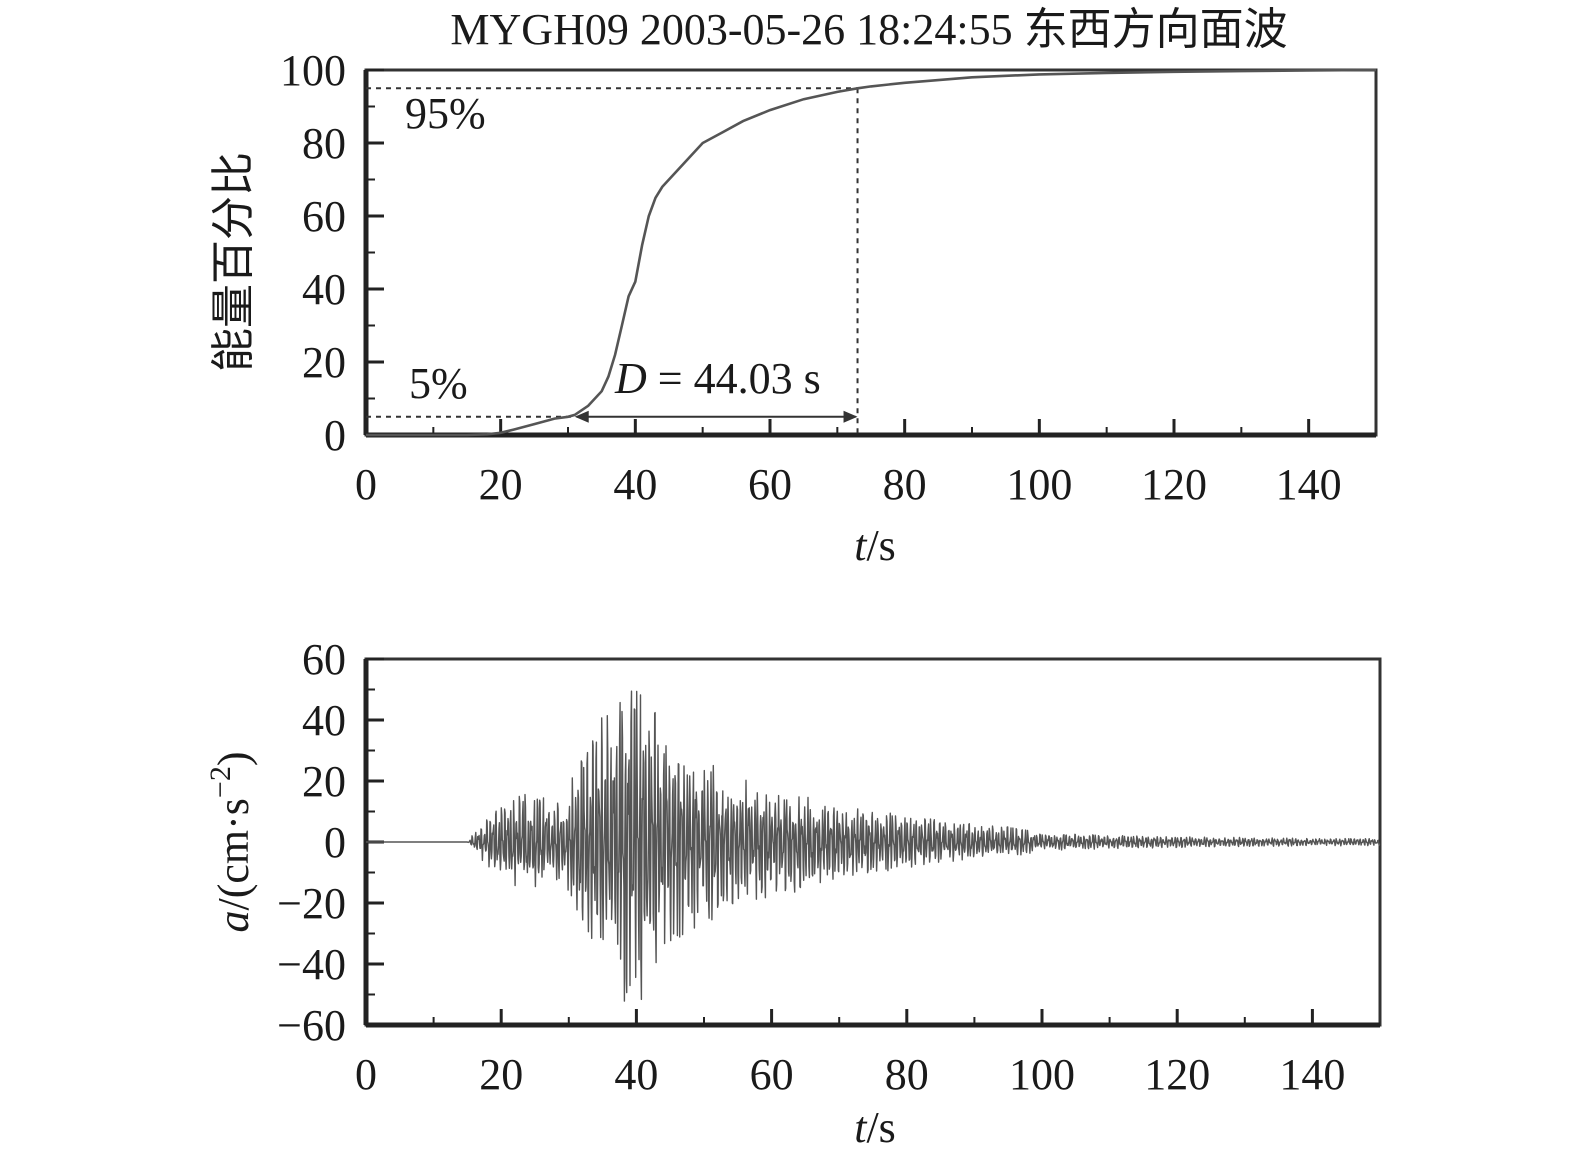 This screenshot has width=1575, height=1165. Describe the element at coordinates (907, 1074) in the screenshot. I see `accel-x-tick-label: 80` at that location.